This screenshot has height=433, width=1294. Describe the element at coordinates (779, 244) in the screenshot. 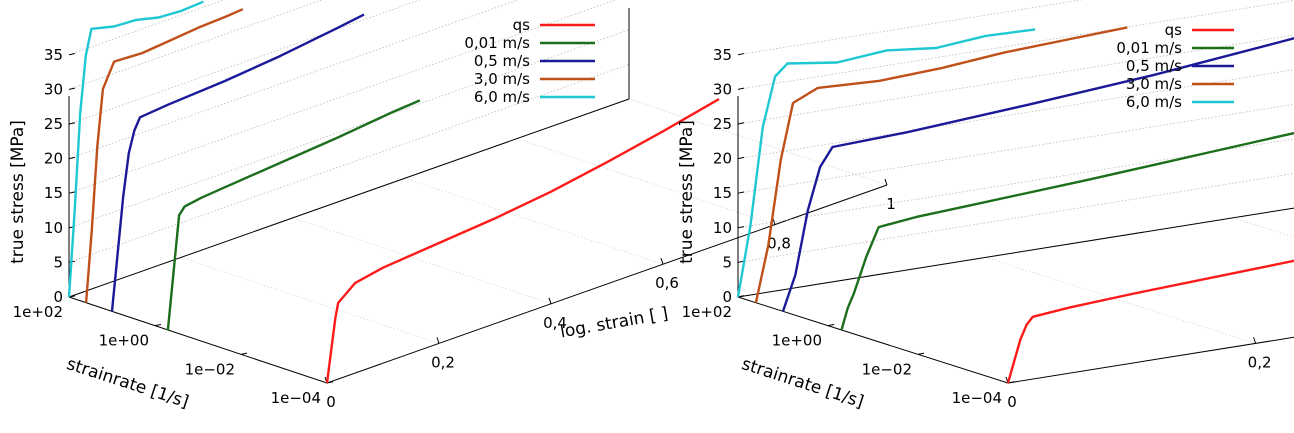

I see `x-tick-label: 0,8` at that location.